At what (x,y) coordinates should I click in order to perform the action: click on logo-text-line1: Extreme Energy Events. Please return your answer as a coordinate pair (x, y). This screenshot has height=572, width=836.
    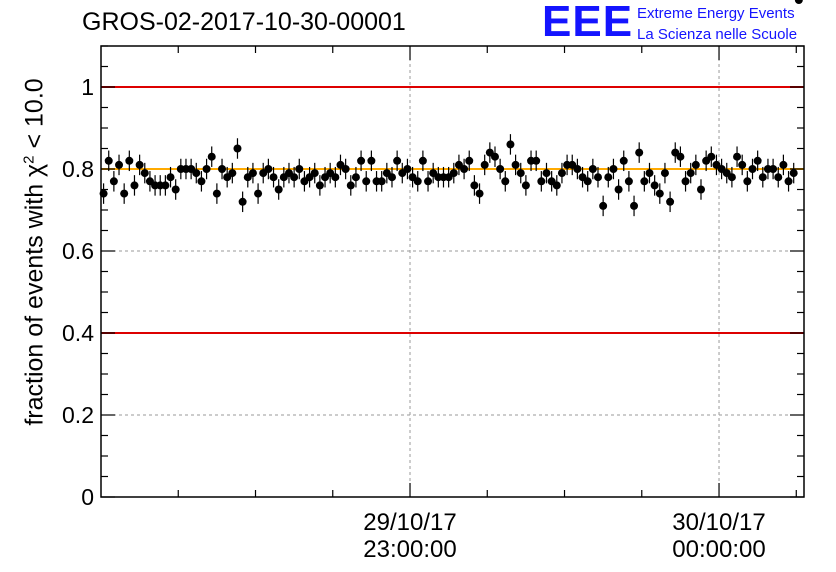
    Looking at the image, I should click on (716, 13).